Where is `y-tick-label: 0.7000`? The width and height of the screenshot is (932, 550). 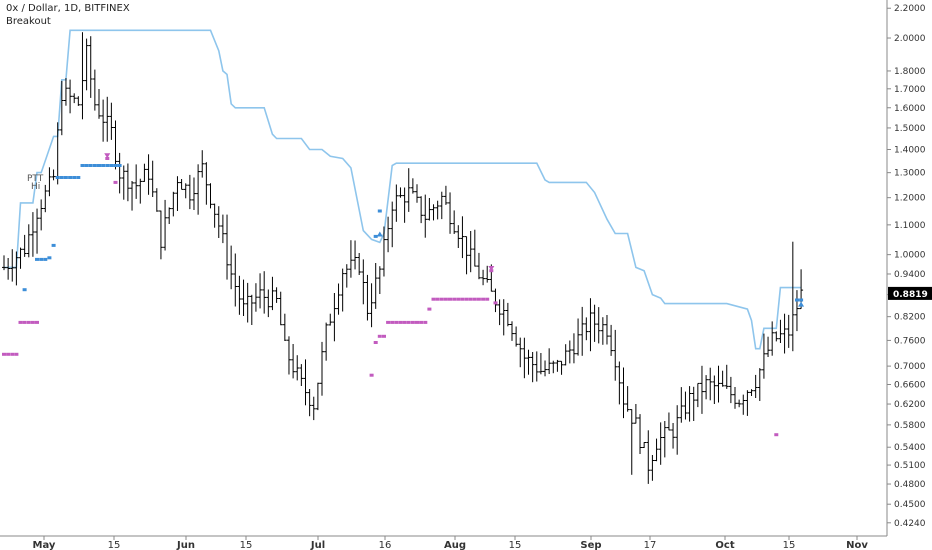
y-tick-label: 0.7000 is located at coordinates (910, 367).